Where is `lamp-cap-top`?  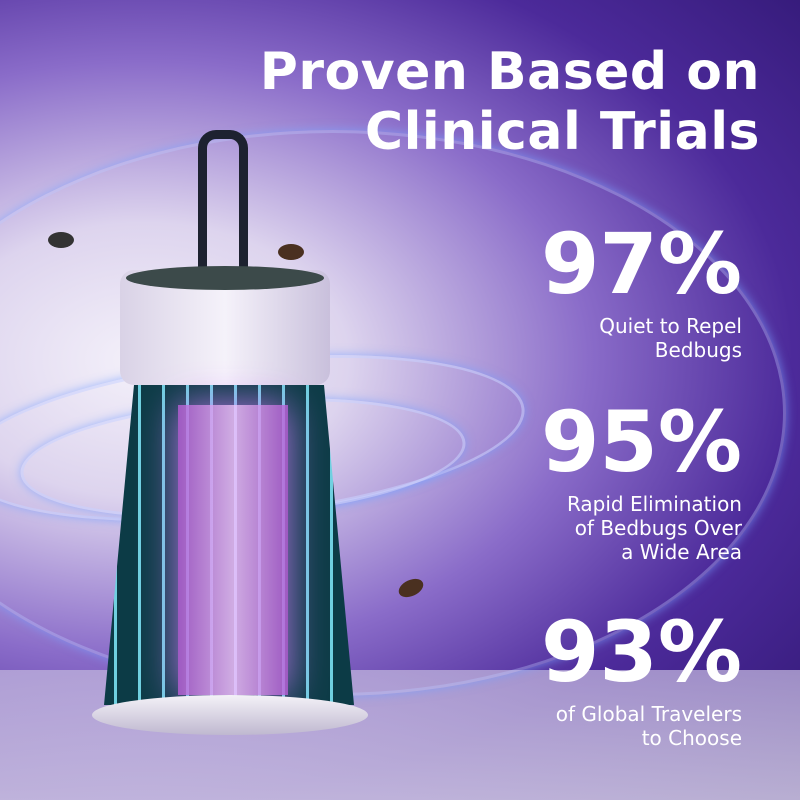 lamp-cap-top is located at coordinates (225, 278).